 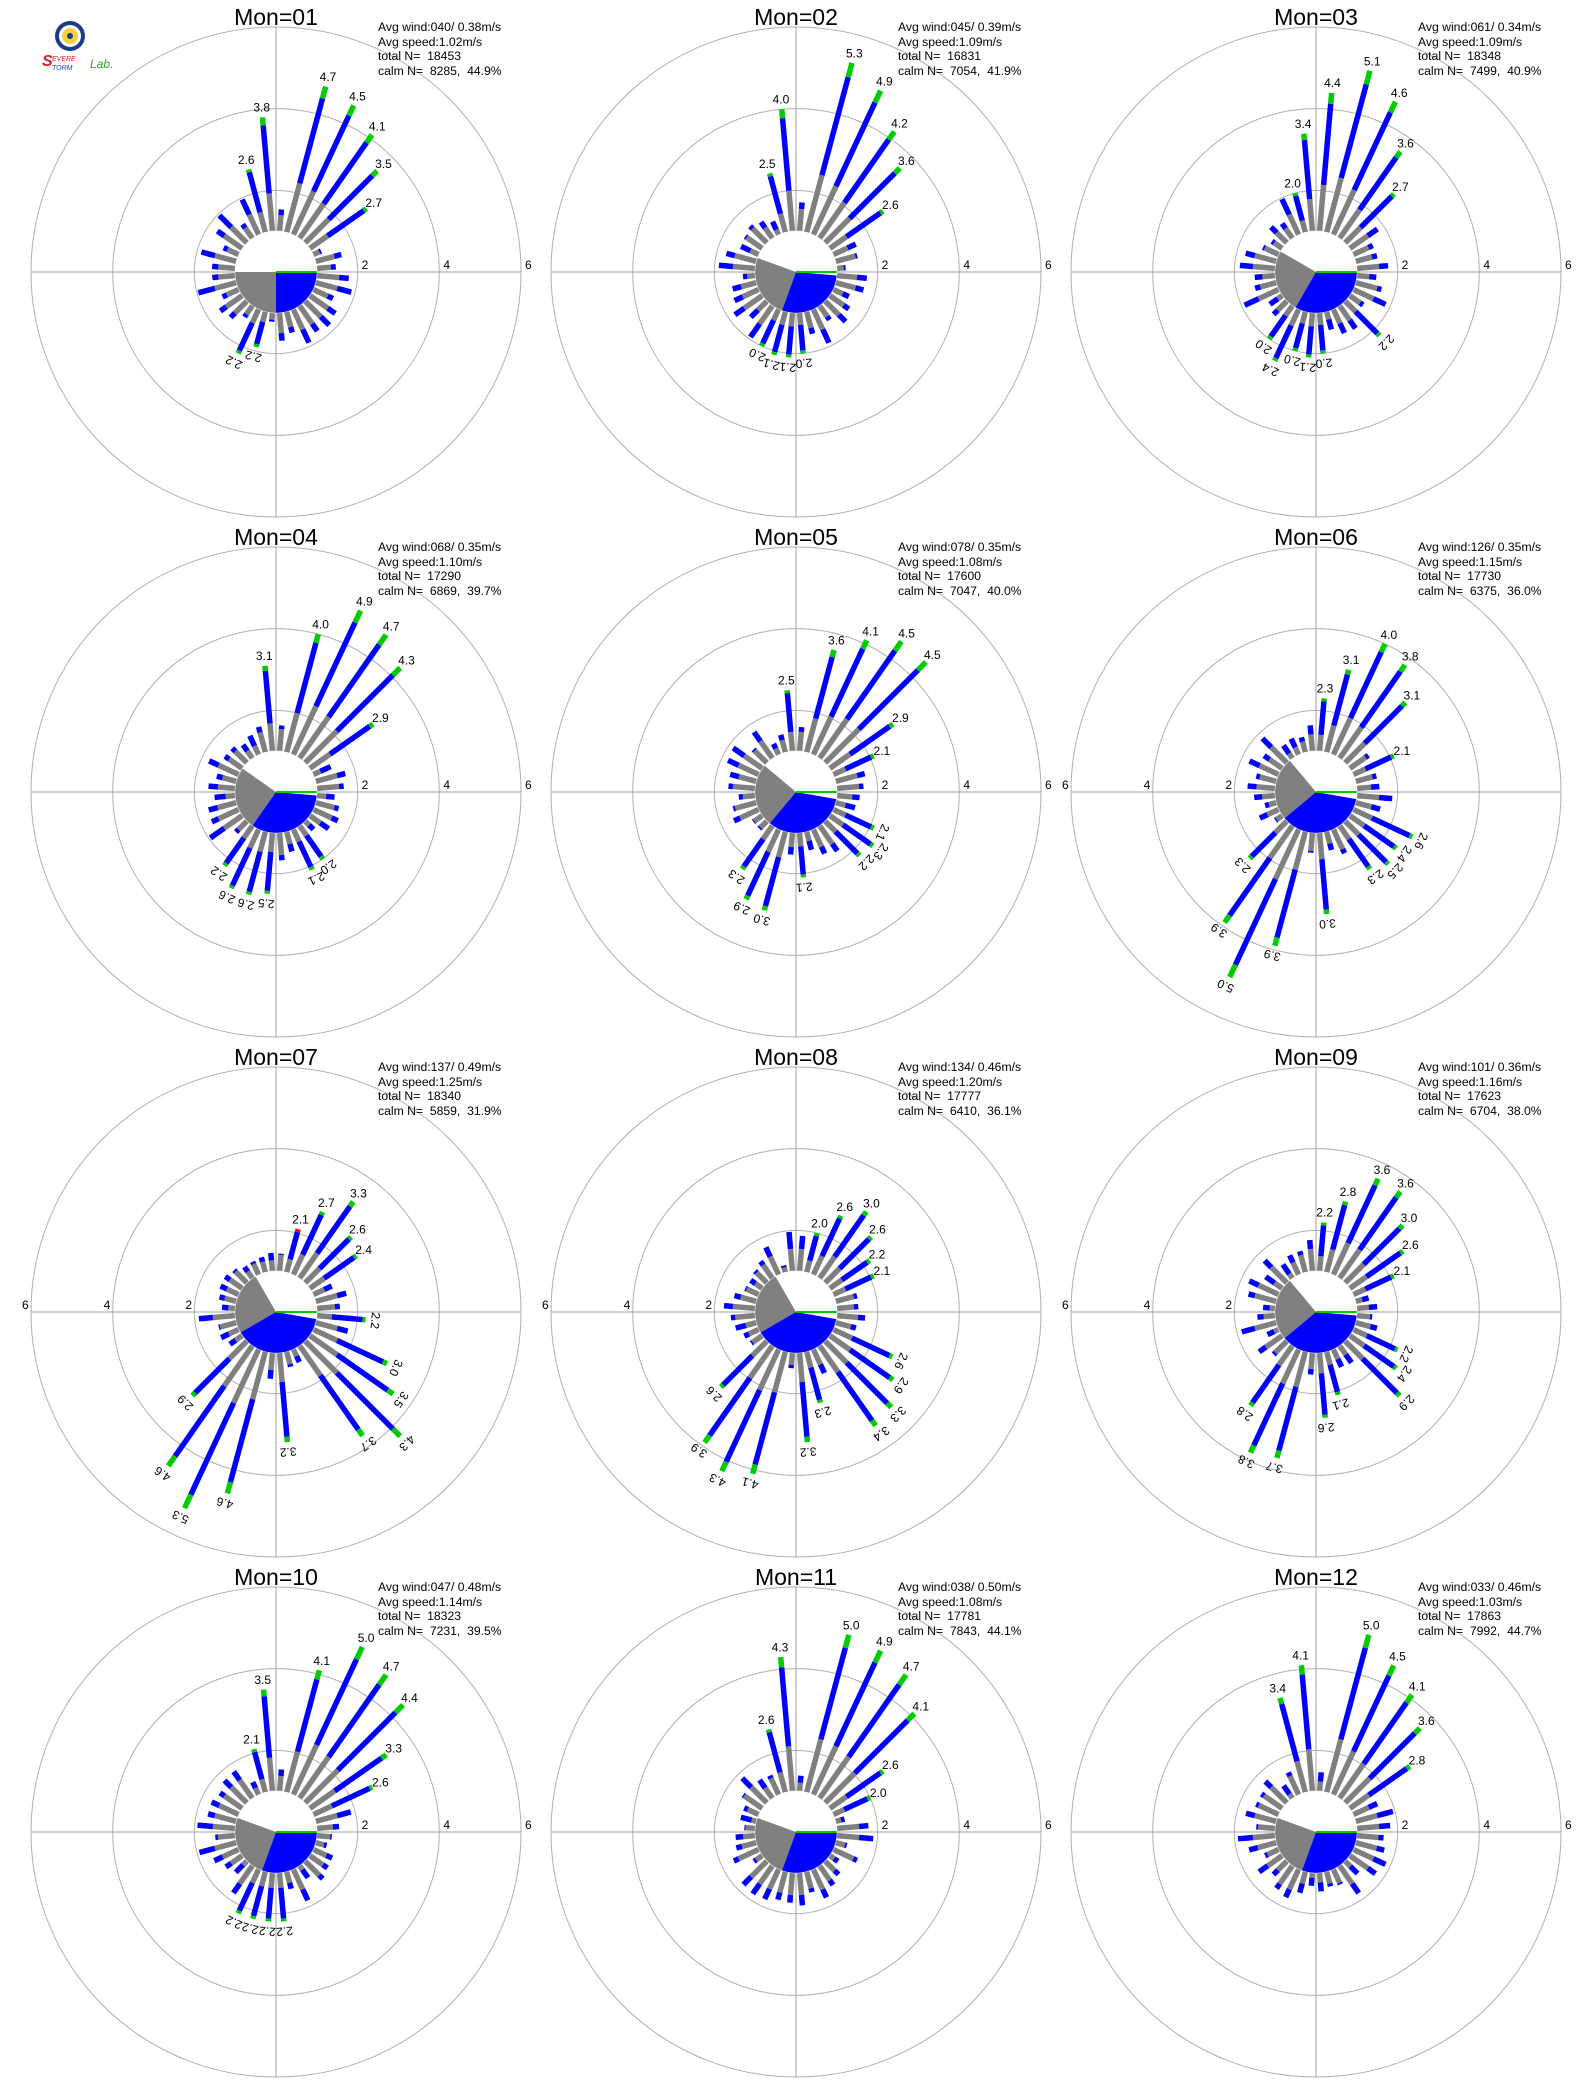 I want to click on stat-value: 7231, 39.5%, so click(x=462, y=1630).